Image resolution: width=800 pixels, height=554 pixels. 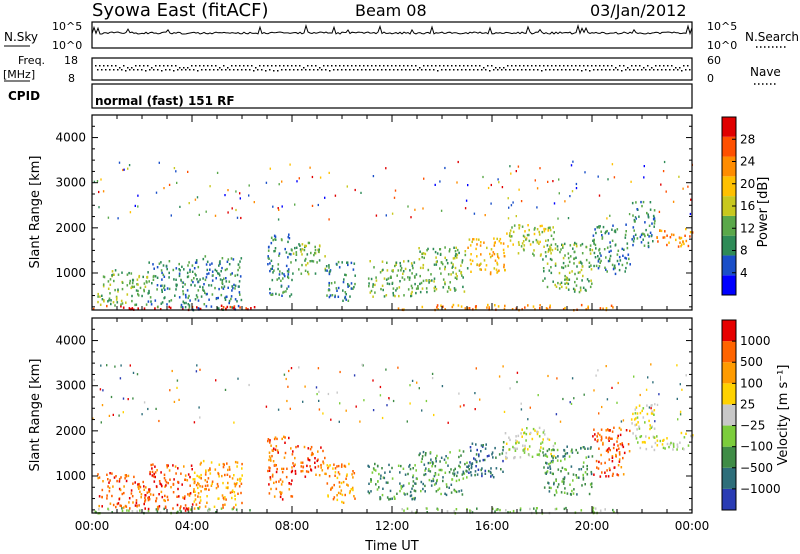 I want to click on y-tick-label: 4000, so click(x=70, y=341).